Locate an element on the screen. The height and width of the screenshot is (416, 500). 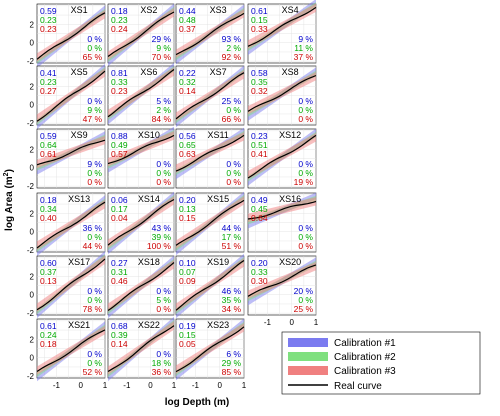
pct-label: 52 % is located at coordinates (93, 372).